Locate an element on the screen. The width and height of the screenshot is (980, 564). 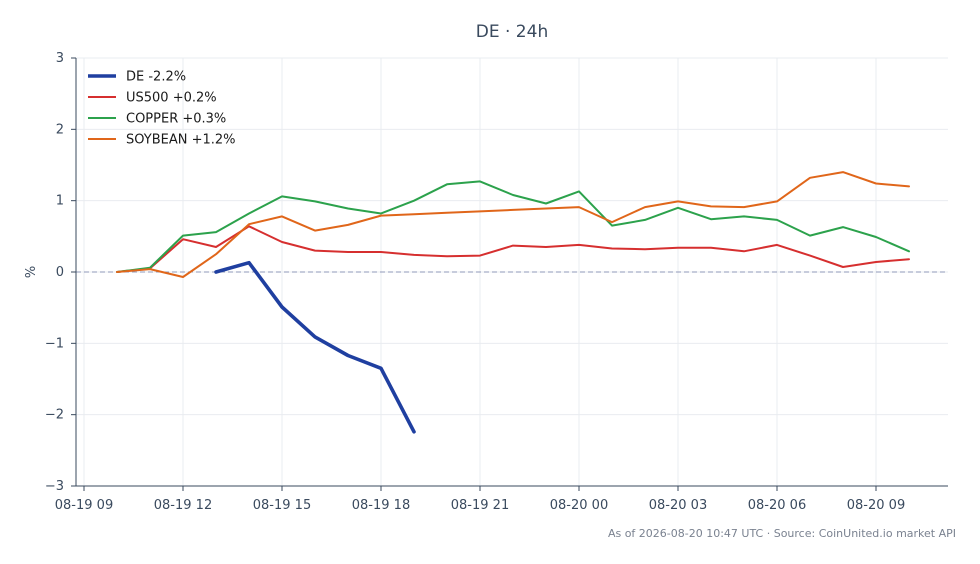
x-tick-label: 08-19 15 is located at coordinates (282, 505).